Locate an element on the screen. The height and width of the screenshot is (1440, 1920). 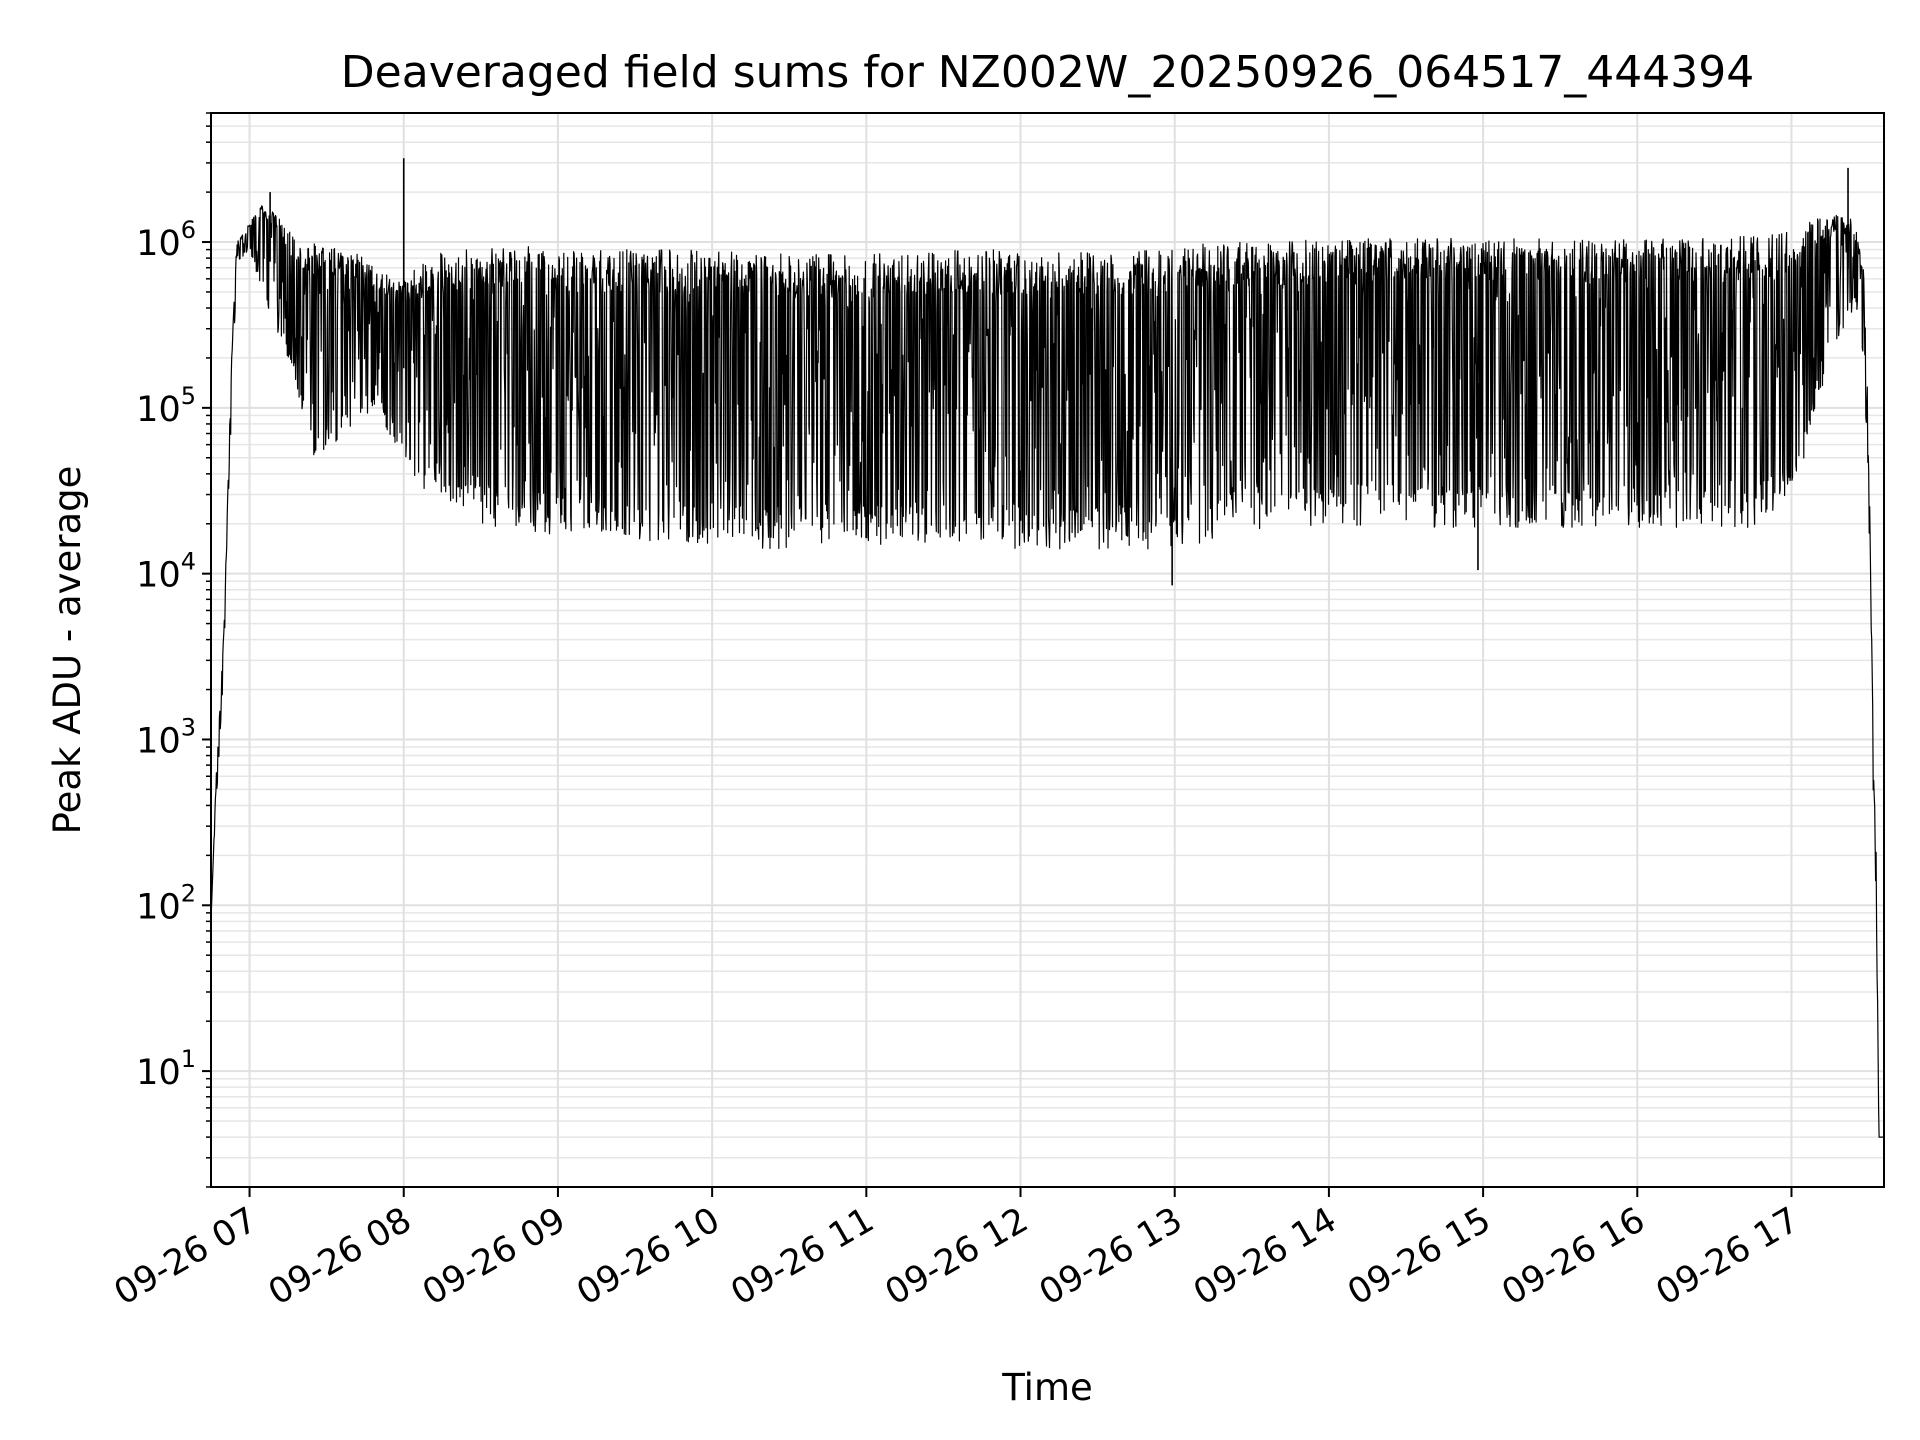
x-axis-title: Time is located at coordinates (1047, 1387).